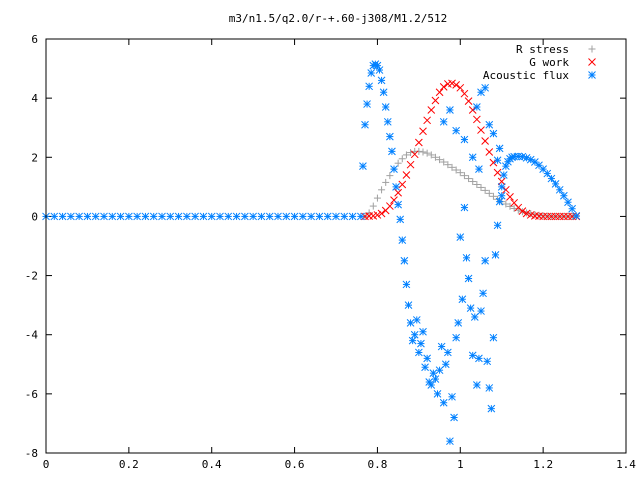 The width and height of the screenshot is (640, 480). Describe the element at coordinates (212, 464) in the screenshot. I see `x-tick-label: 0.4` at that location.